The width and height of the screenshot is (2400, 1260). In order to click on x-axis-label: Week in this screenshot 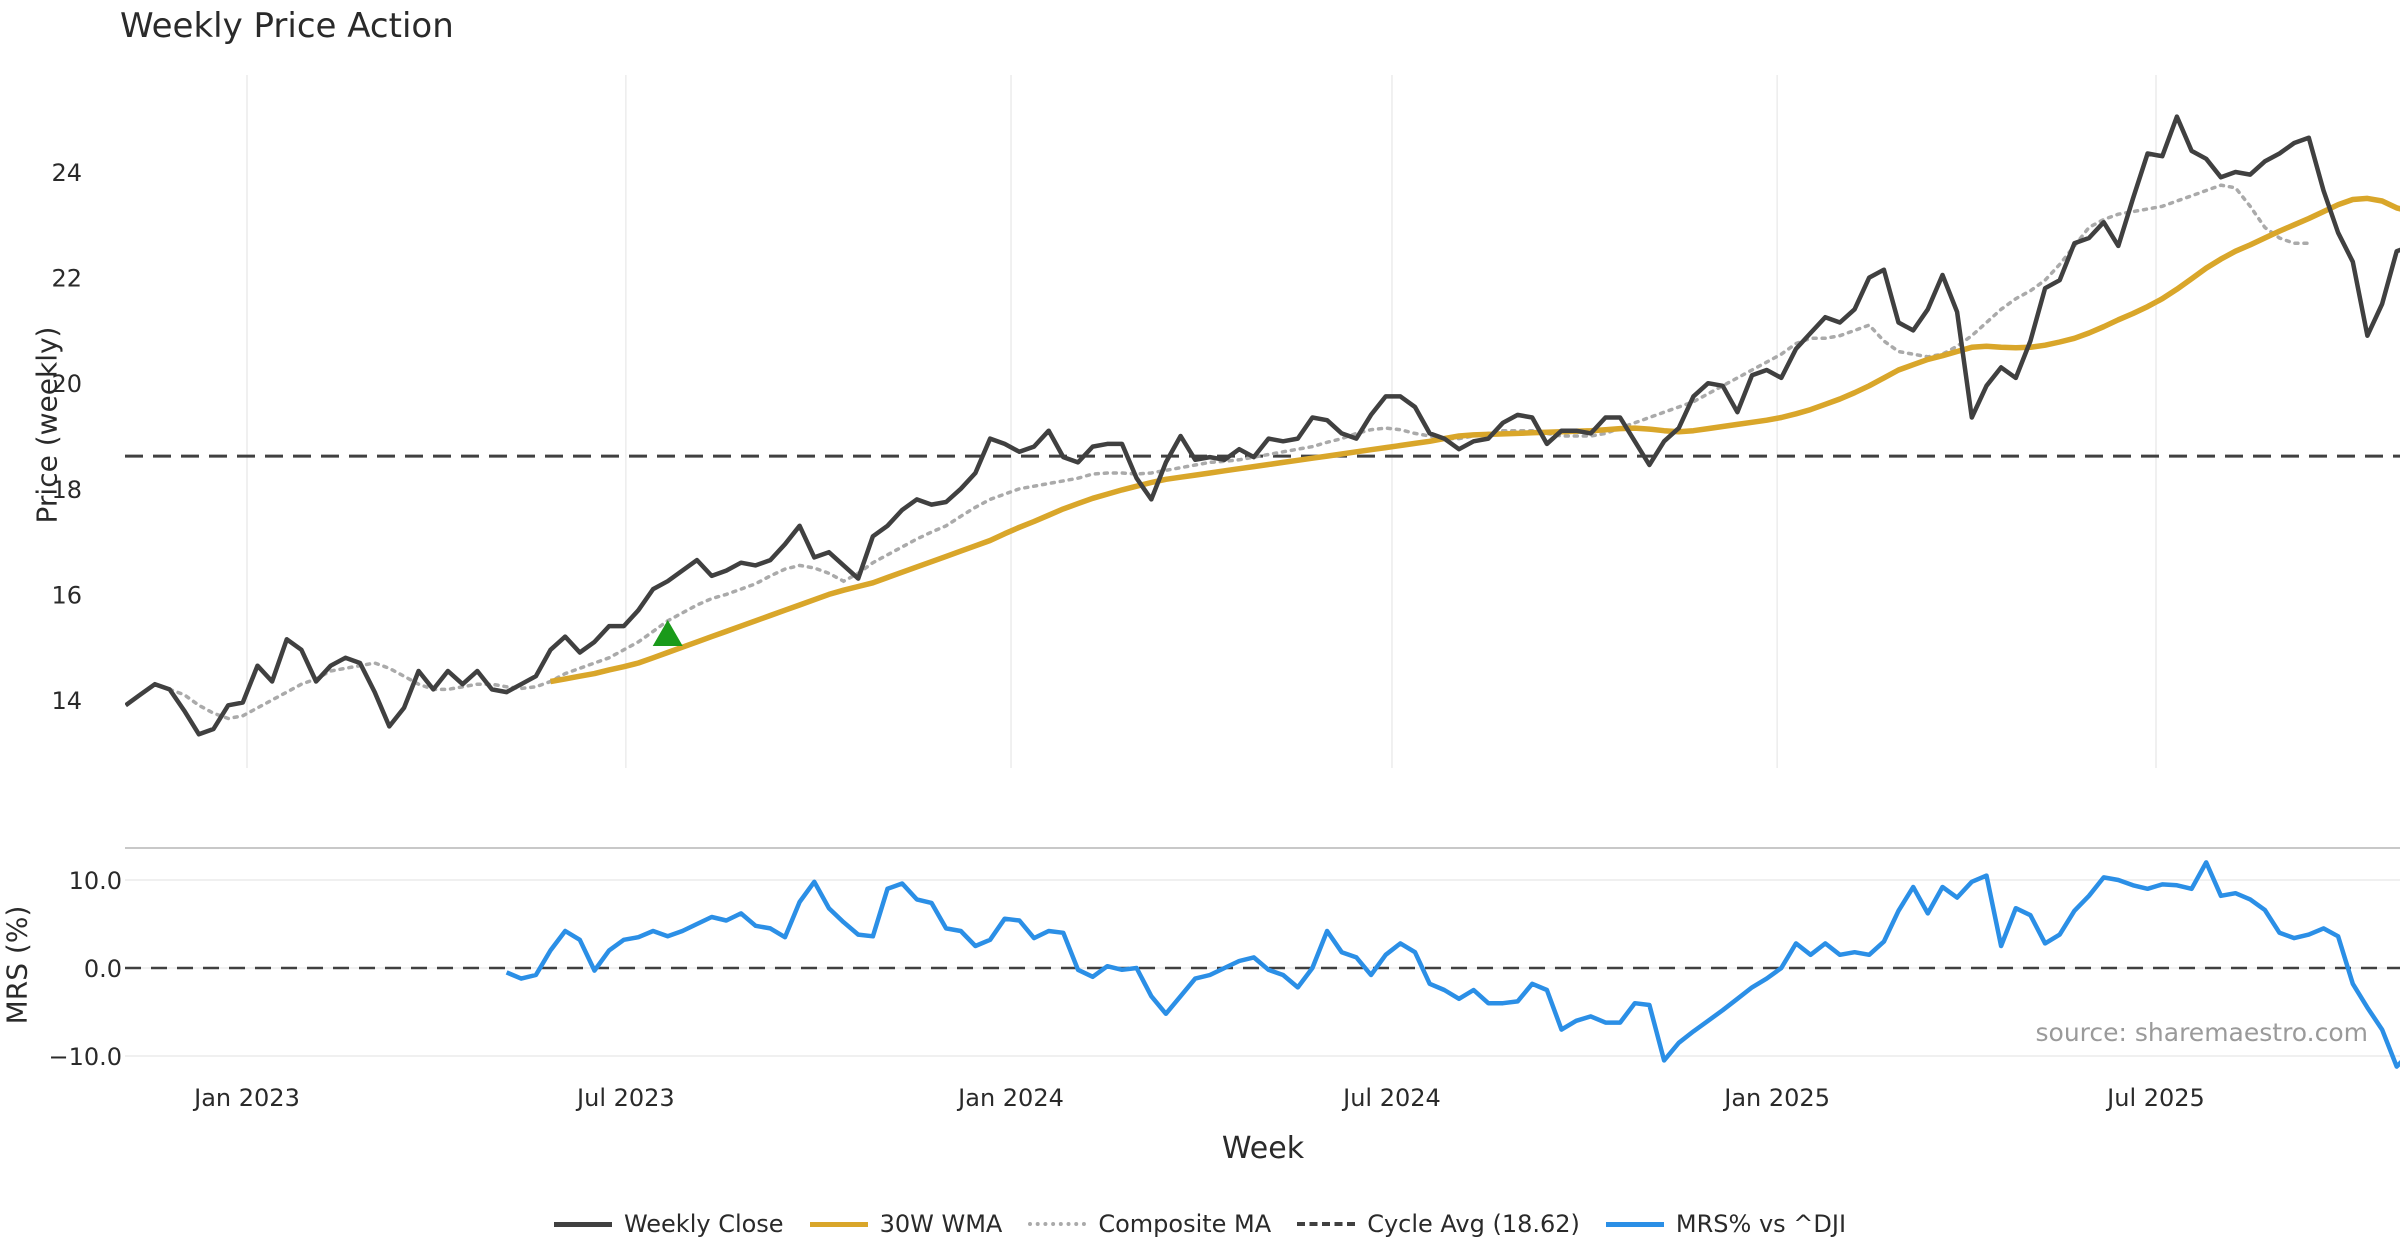, I will do `click(1263, 1148)`.